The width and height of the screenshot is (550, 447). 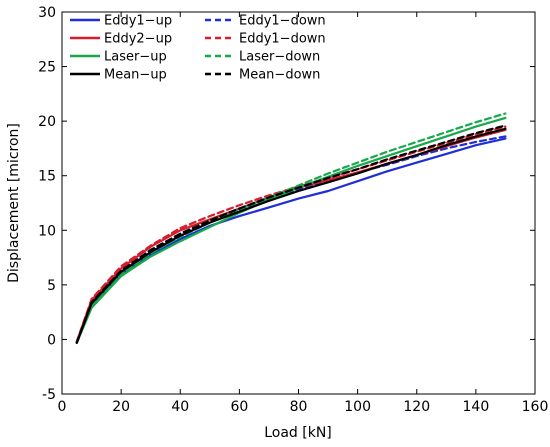 What do you see at coordinates (47, 231) in the screenshot?
I see `y-tick-label: 10` at bounding box center [47, 231].